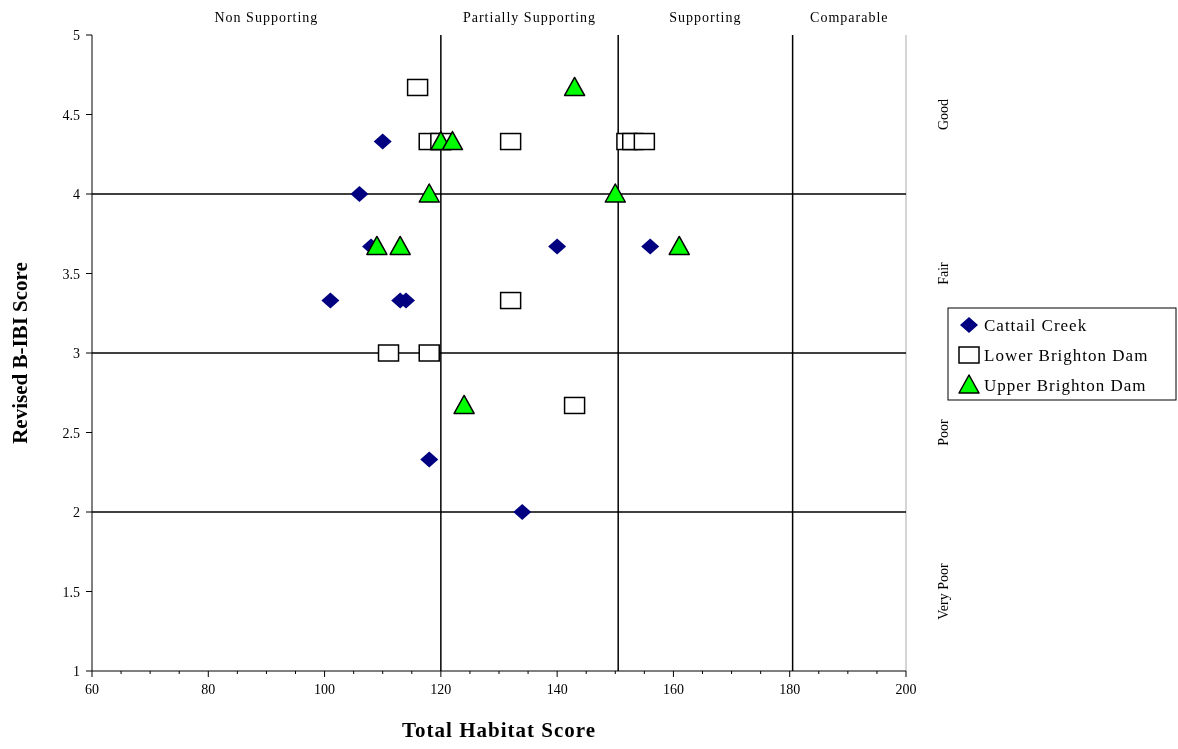 The height and width of the screenshot is (749, 1178). What do you see at coordinates (76, 194) in the screenshot?
I see `y-tick-label: 4` at bounding box center [76, 194].